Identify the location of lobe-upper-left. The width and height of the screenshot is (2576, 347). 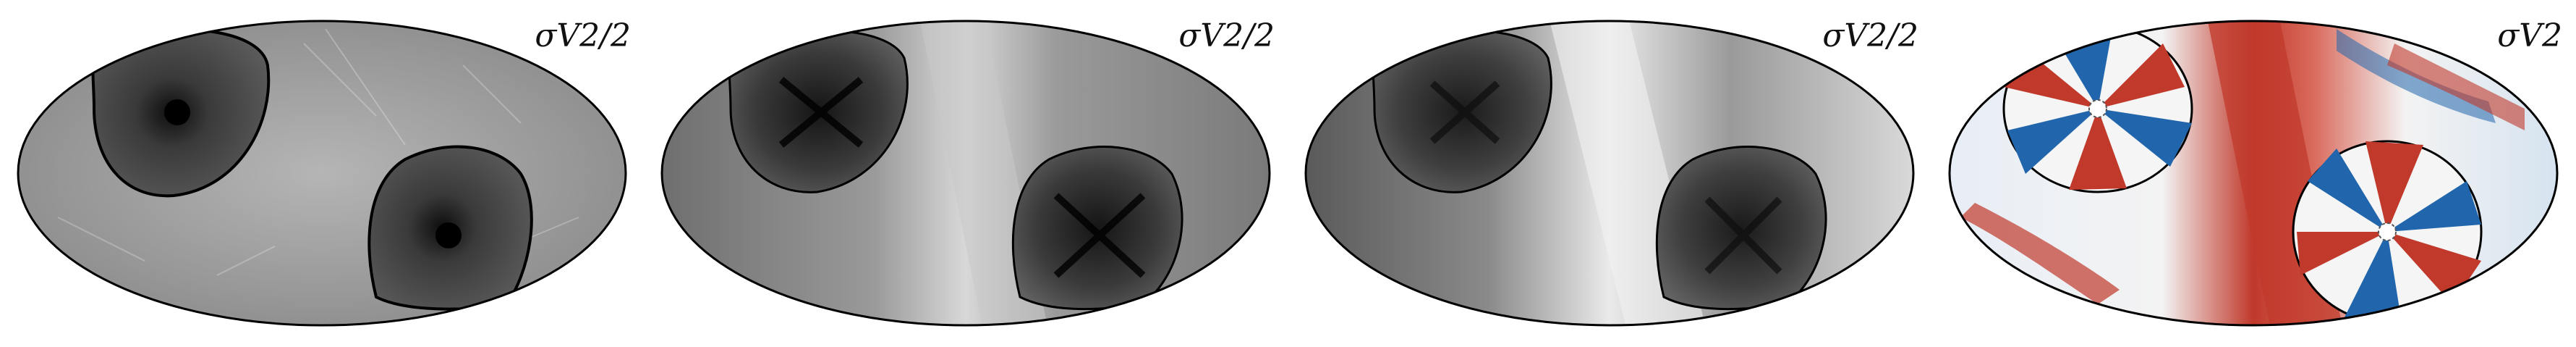
(2097, 108).